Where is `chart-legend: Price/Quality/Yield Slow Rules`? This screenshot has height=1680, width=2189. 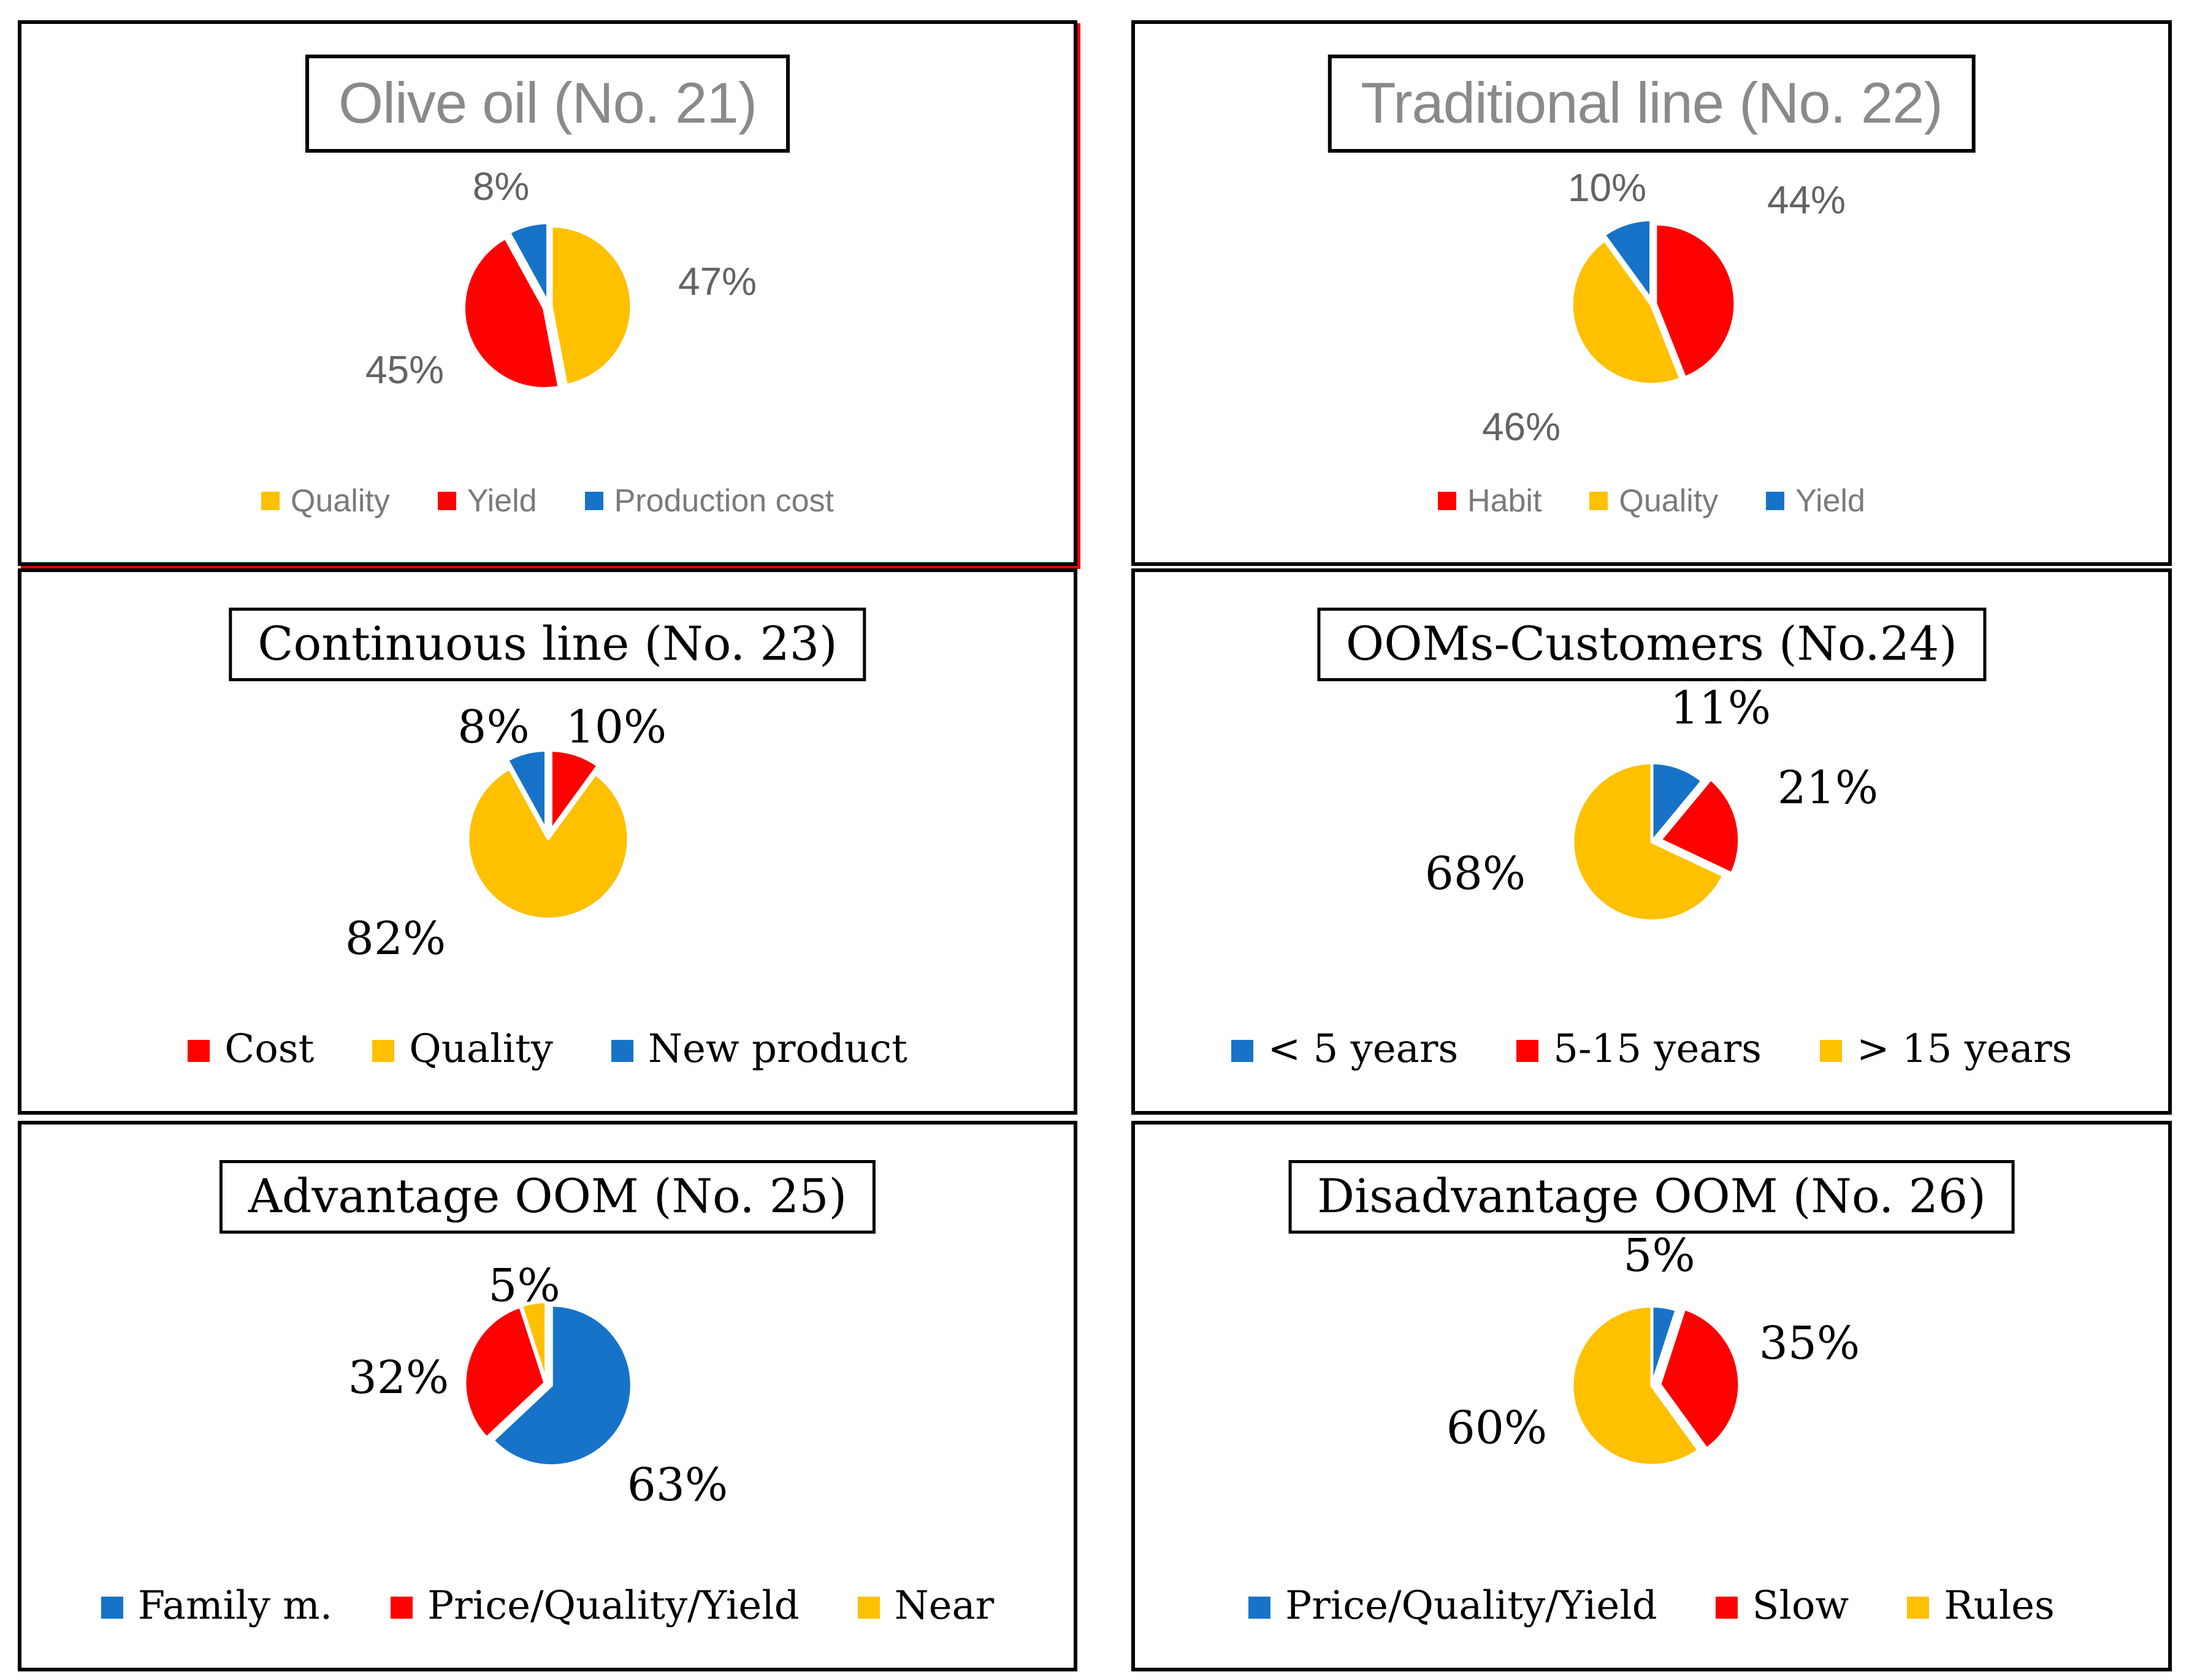 chart-legend: Price/Quality/Yield Slow Rules is located at coordinates (1651, 1606).